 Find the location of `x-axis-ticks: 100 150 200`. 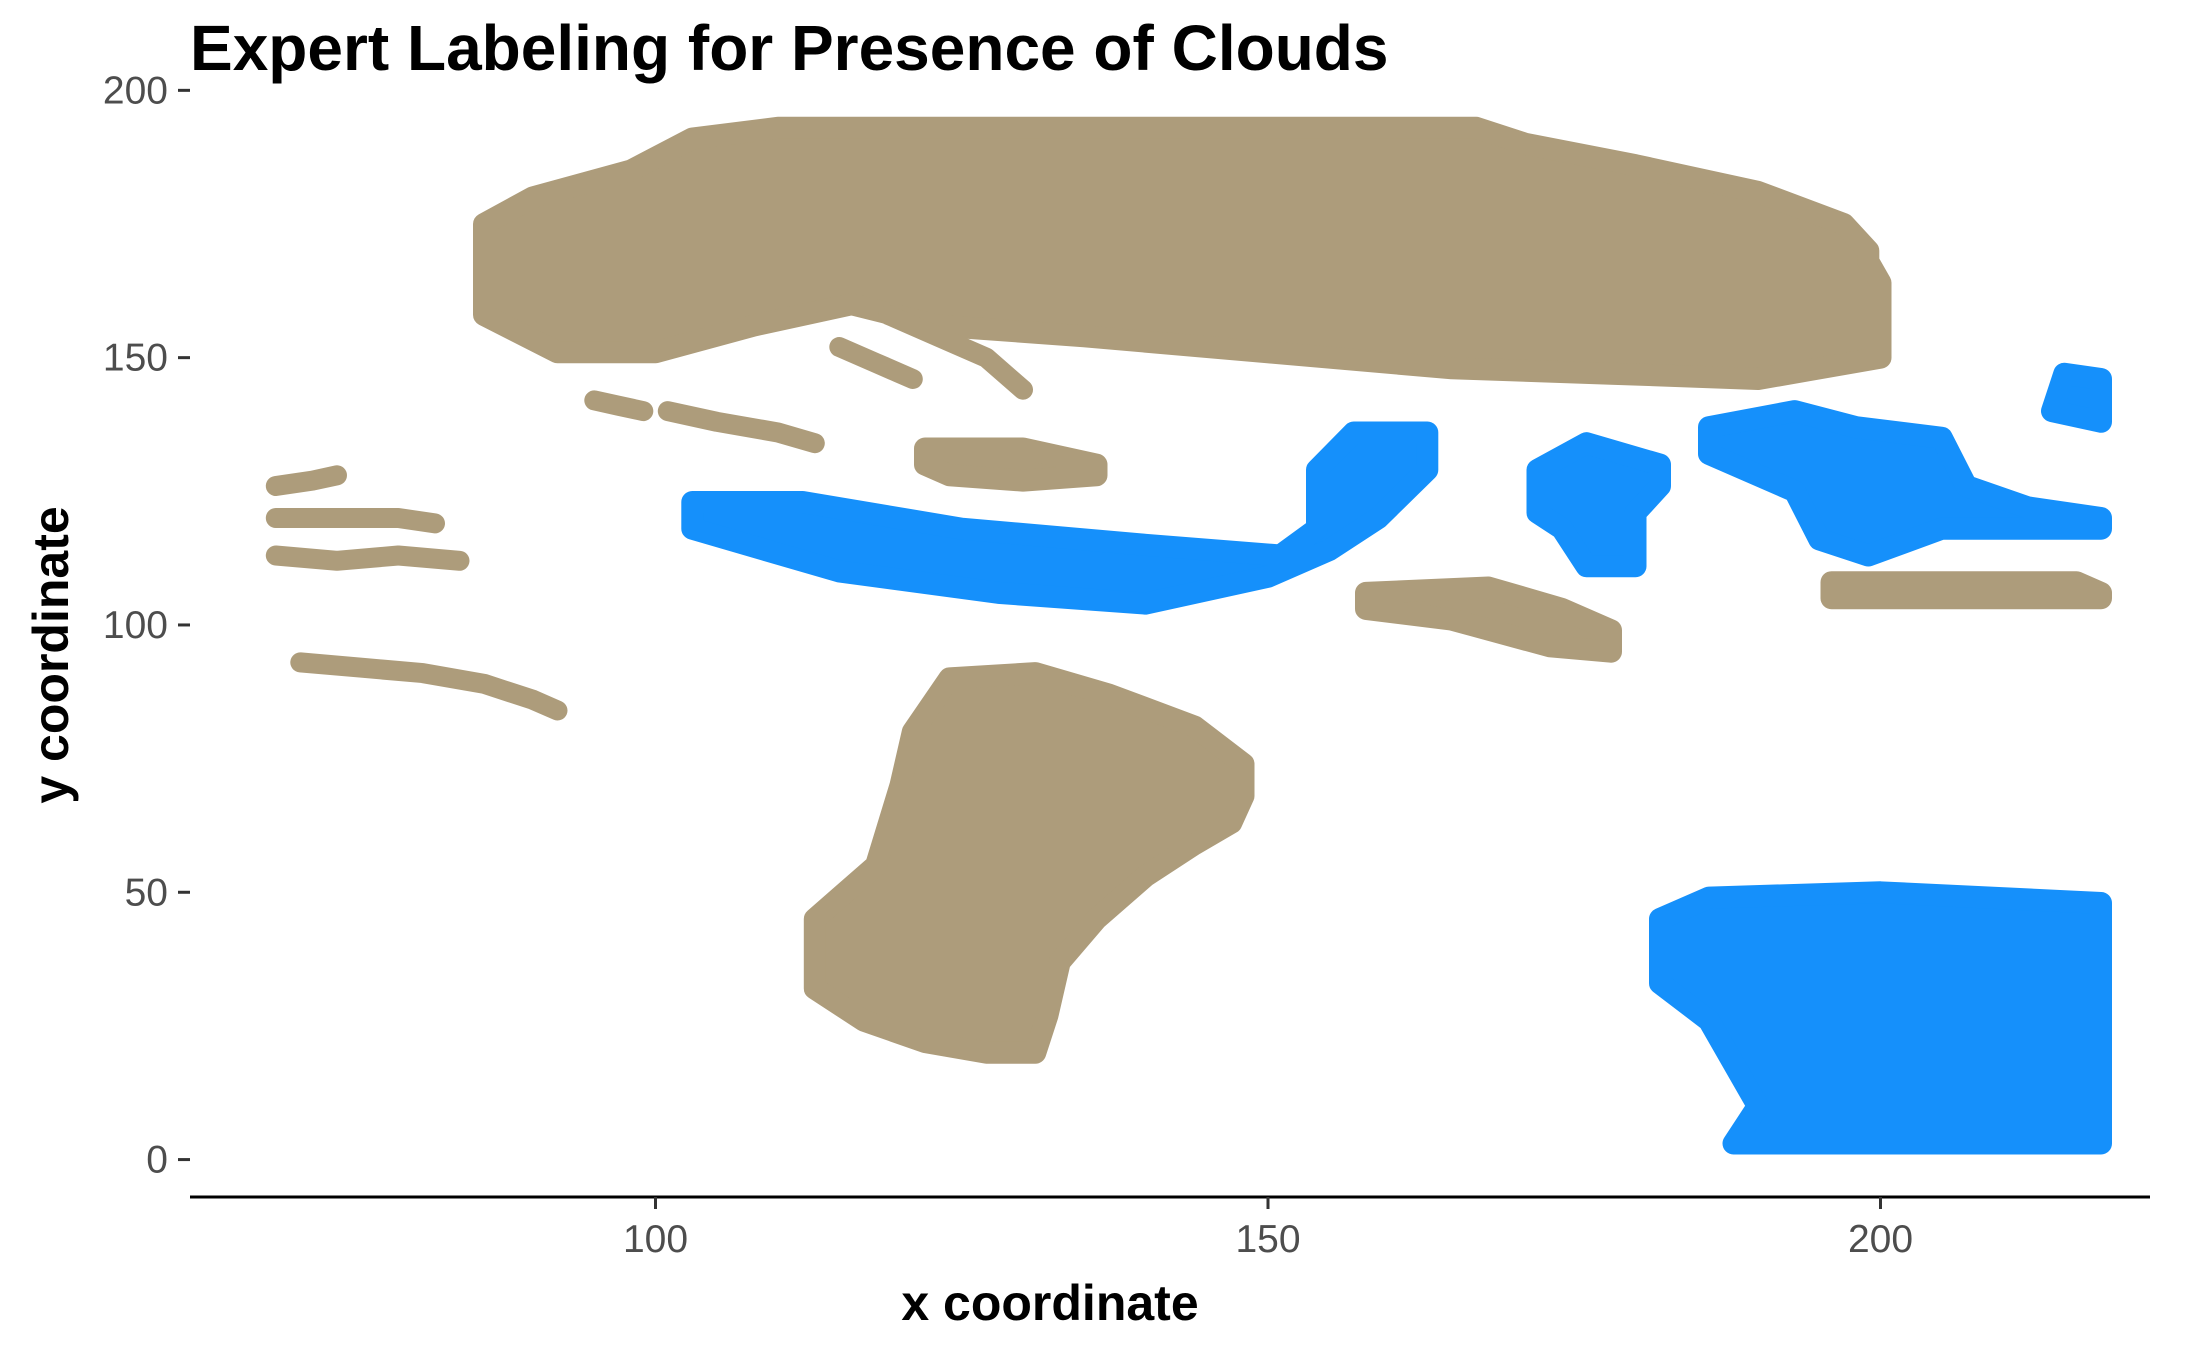

x-axis-ticks: 100 150 200 is located at coordinates (1268, 1229).